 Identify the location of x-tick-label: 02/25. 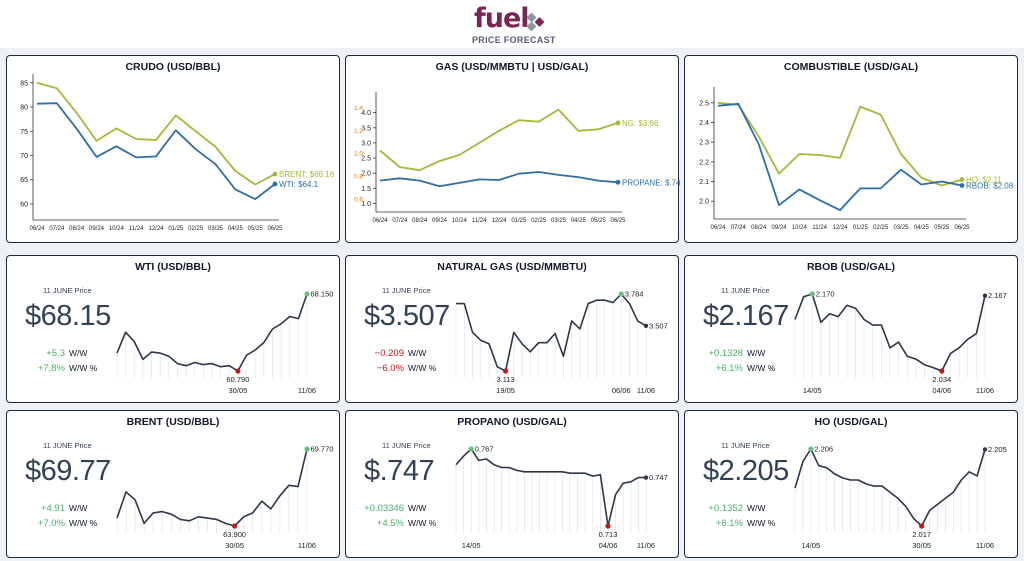
(196, 229).